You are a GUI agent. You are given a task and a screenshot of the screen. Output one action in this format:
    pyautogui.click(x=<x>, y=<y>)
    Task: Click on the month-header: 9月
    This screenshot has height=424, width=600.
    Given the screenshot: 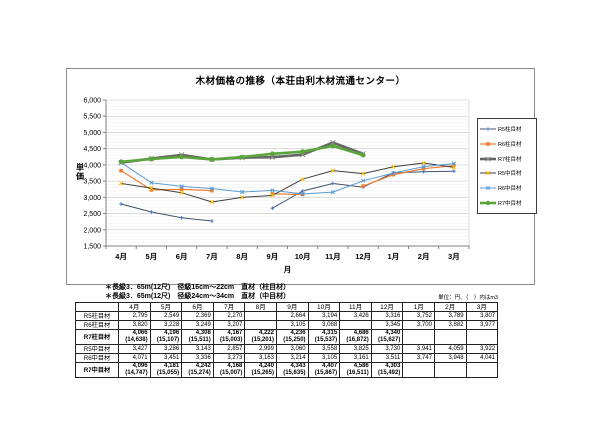 What is the action you would take?
    pyautogui.click(x=292, y=307)
    